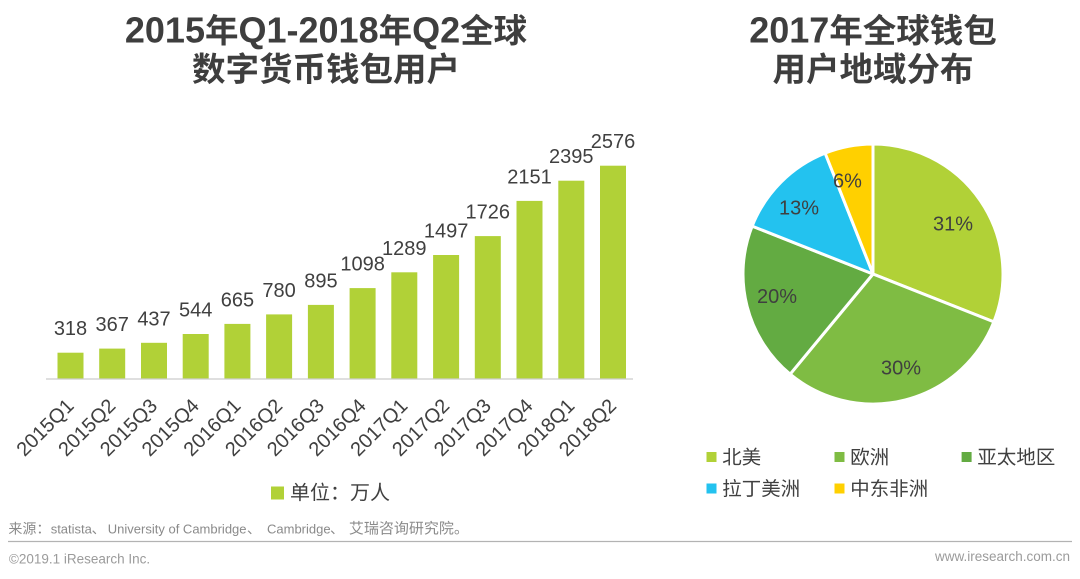 The height and width of the screenshot is (579, 1080). What do you see at coordinates (79, 559) in the screenshot?
I see `svg-text: ©2019.1 iResearch Inc.` at bounding box center [79, 559].